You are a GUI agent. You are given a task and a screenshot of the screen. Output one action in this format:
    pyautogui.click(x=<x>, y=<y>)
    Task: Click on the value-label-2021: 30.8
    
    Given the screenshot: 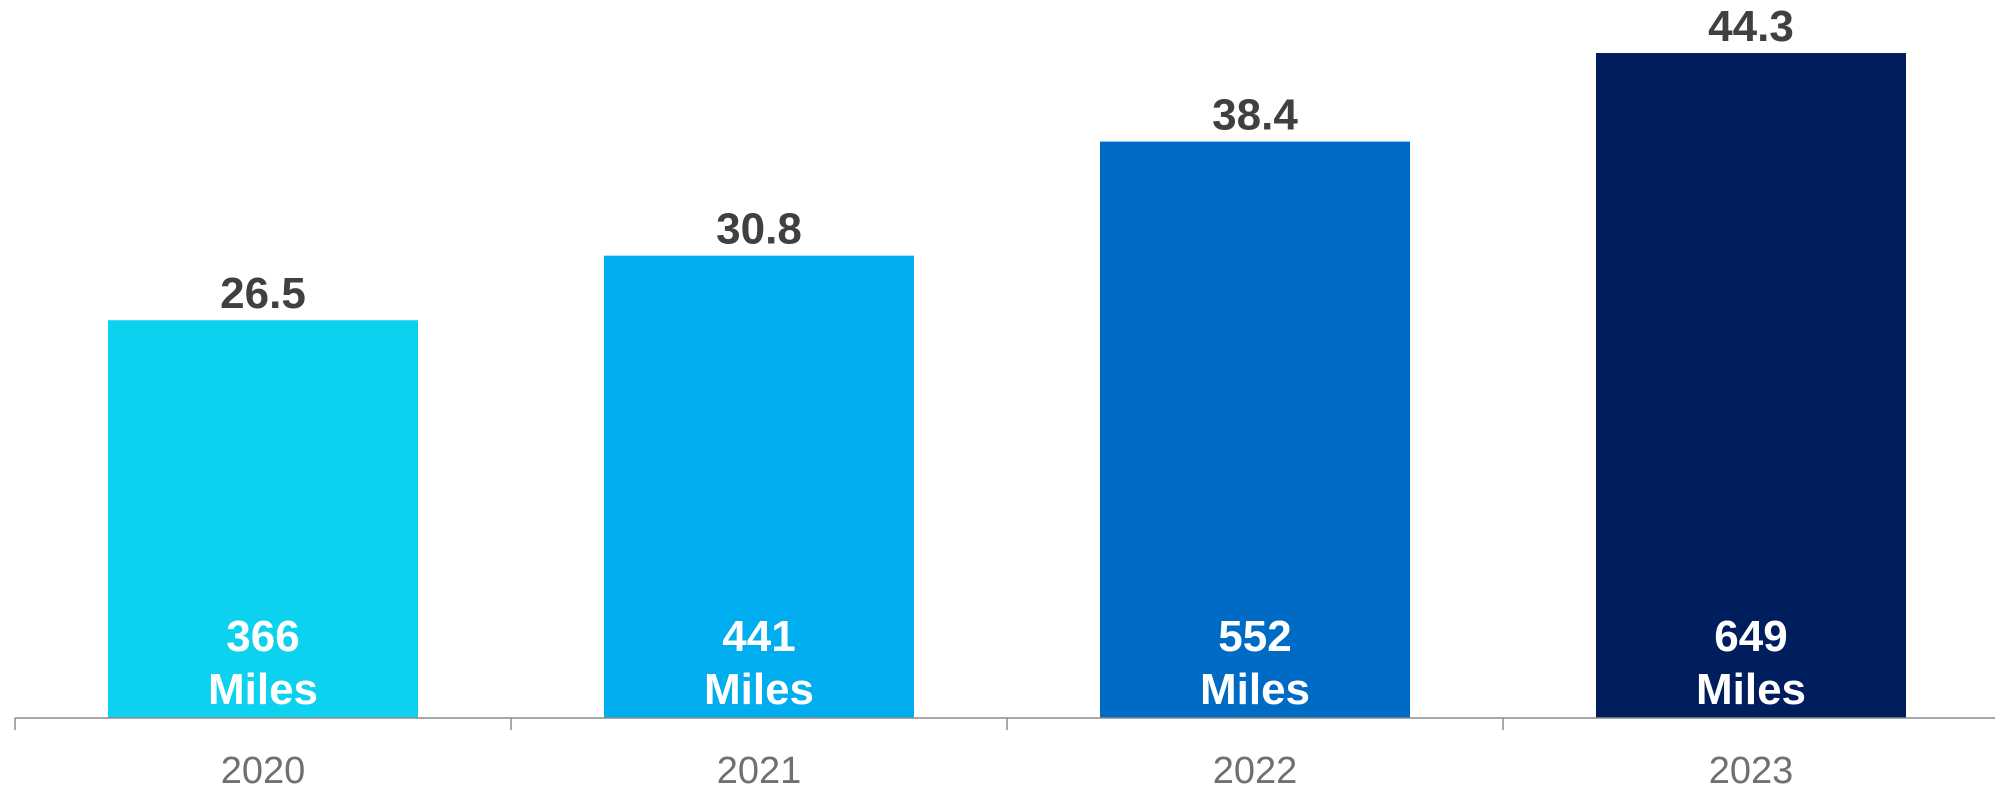 What is the action you would take?
    pyautogui.click(x=759, y=229)
    